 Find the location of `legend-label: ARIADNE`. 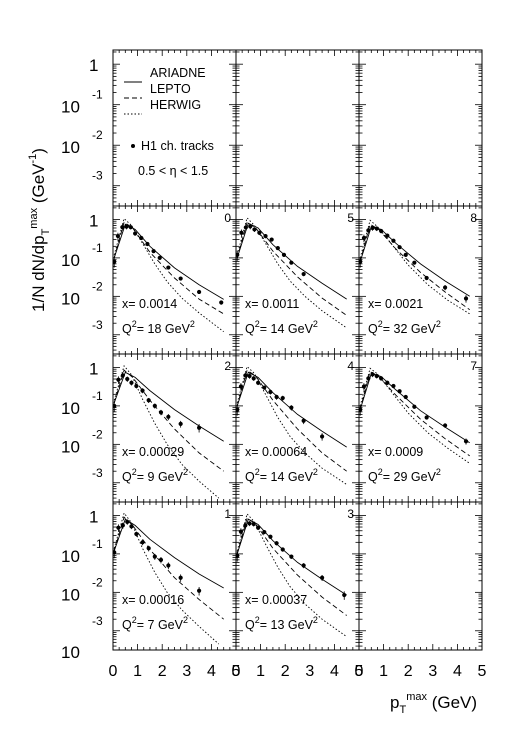

legend-label: ARIADNE is located at coordinates (178, 73).